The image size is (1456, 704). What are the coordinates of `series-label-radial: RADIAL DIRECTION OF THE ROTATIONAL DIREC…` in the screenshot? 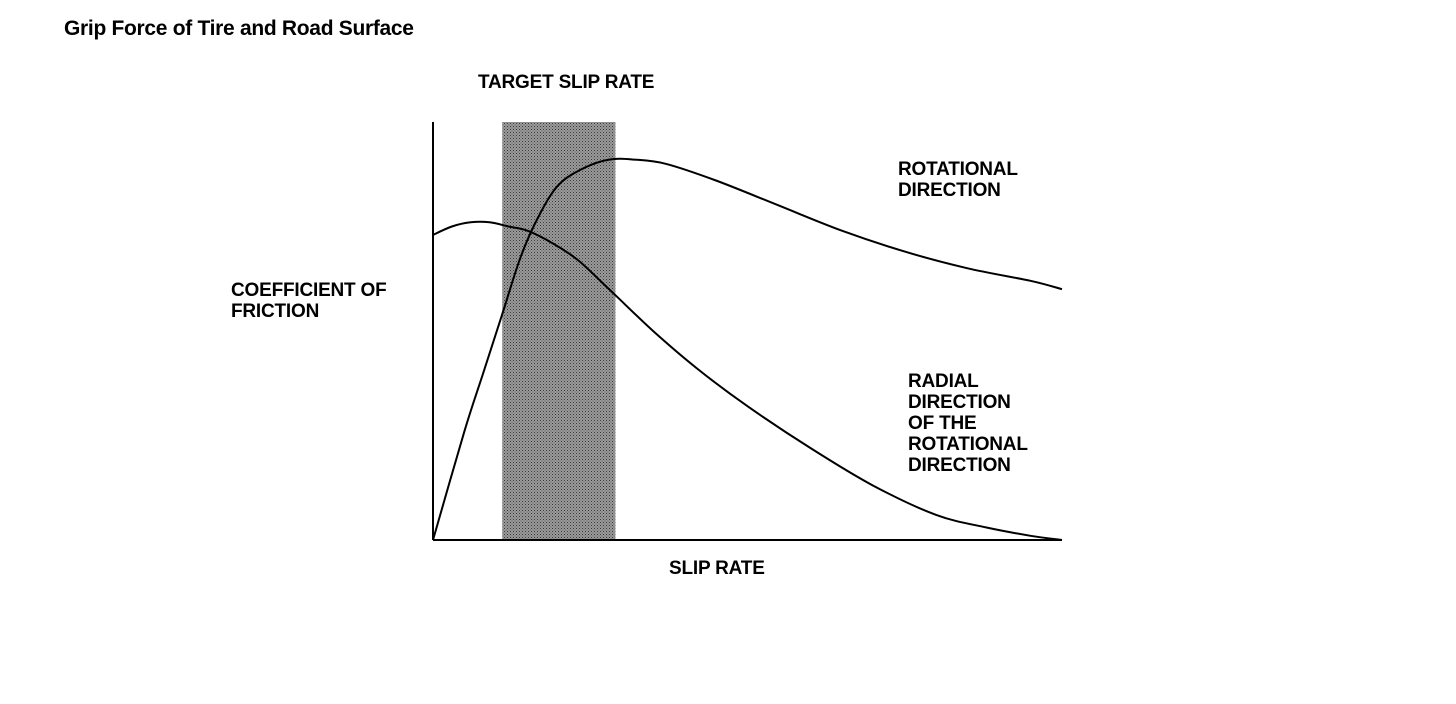 It's located at (1008, 423).